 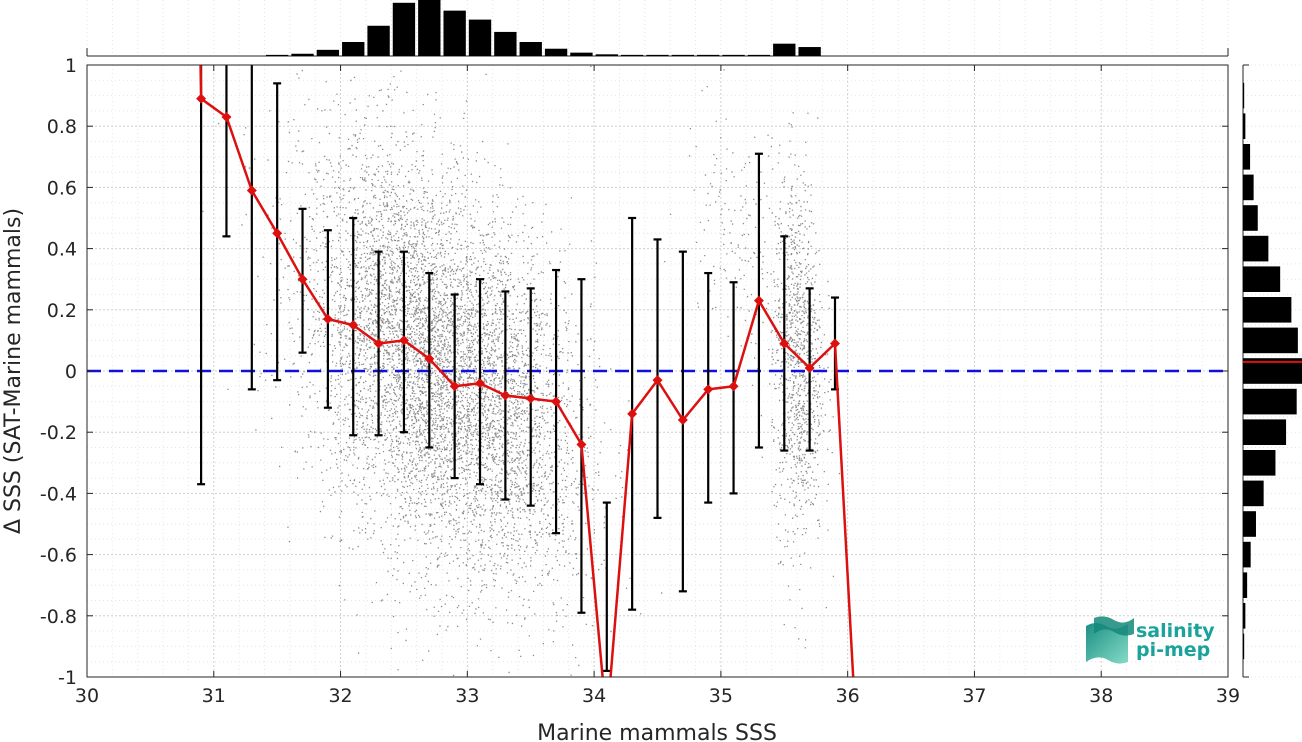 What do you see at coordinates (1175, 631) in the screenshot?
I see `logo-line1: salinity` at bounding box center [1175, 631].